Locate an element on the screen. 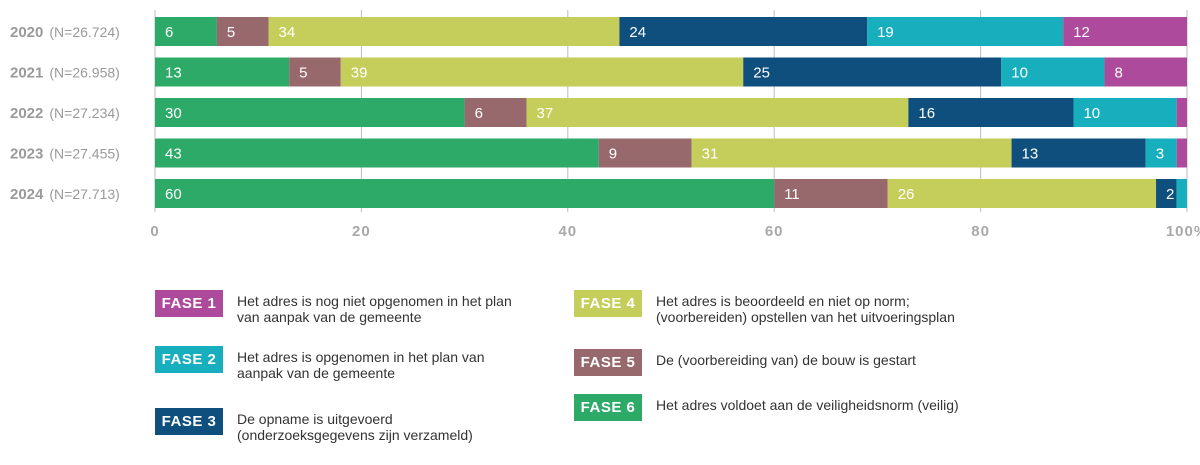 This screenshot has width=1200, height=465. bar-value-label: 39 is located at coordinates (359, 73).